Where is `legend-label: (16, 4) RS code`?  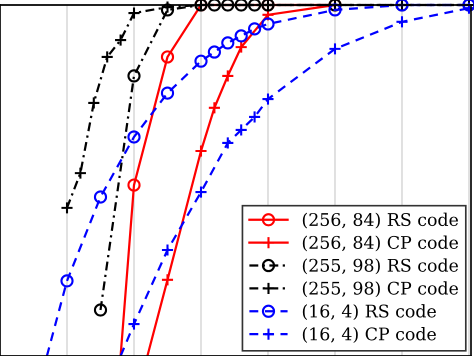
legend-label: (16, 4) RS code is located at coordinates (369, 312).